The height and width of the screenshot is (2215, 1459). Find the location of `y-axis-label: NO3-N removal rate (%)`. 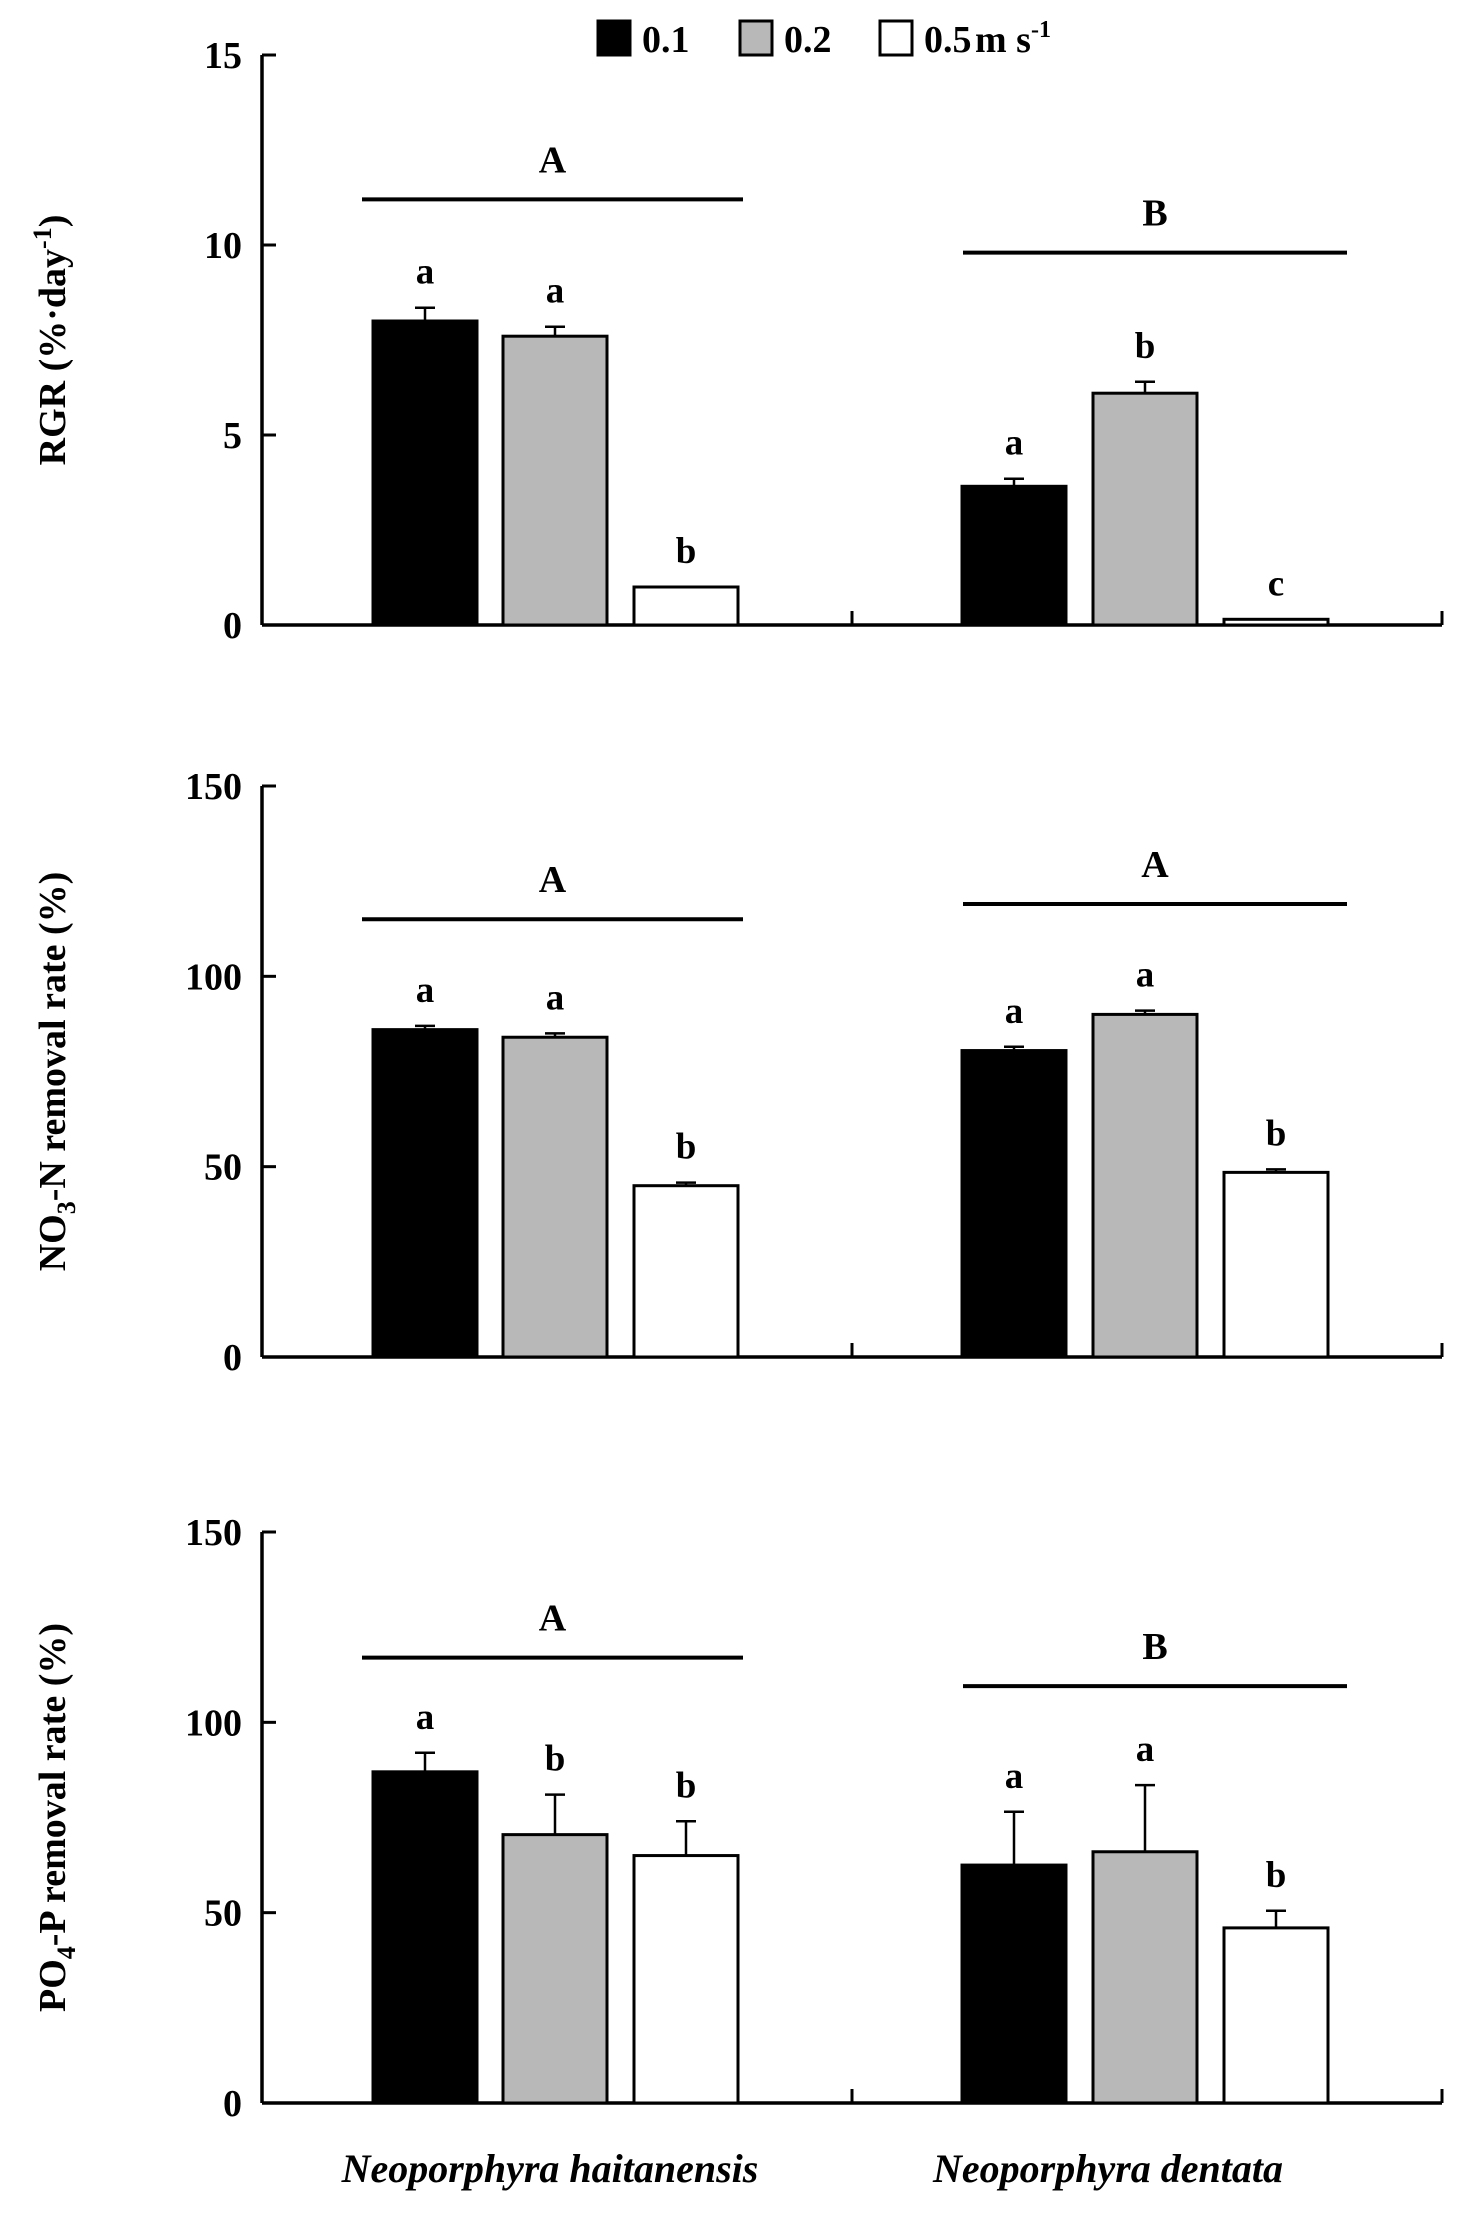

y-axis-label: NO3-N removal rate (%) is located at coordinates (56, 1072).